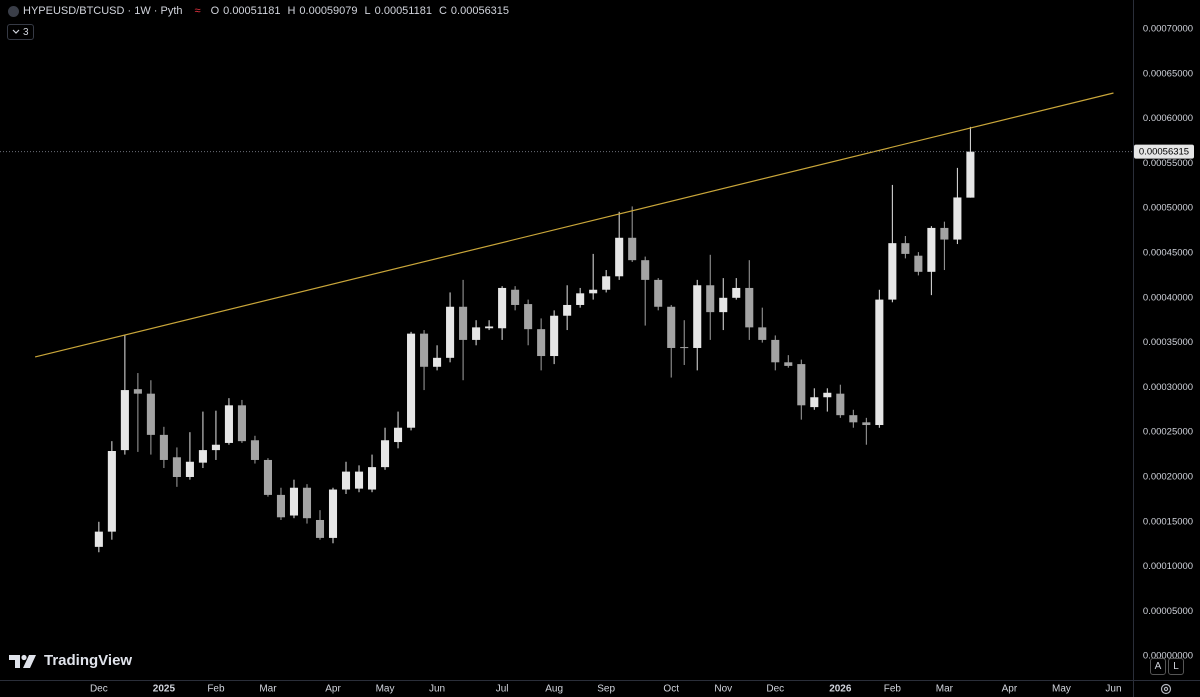 This screenshot has height=697, width=1200. What do you see at coordinates (1168, 118) in the screenshot?
I see `y-tick-label: 0.00060000` at bounding box center [1168, 118].